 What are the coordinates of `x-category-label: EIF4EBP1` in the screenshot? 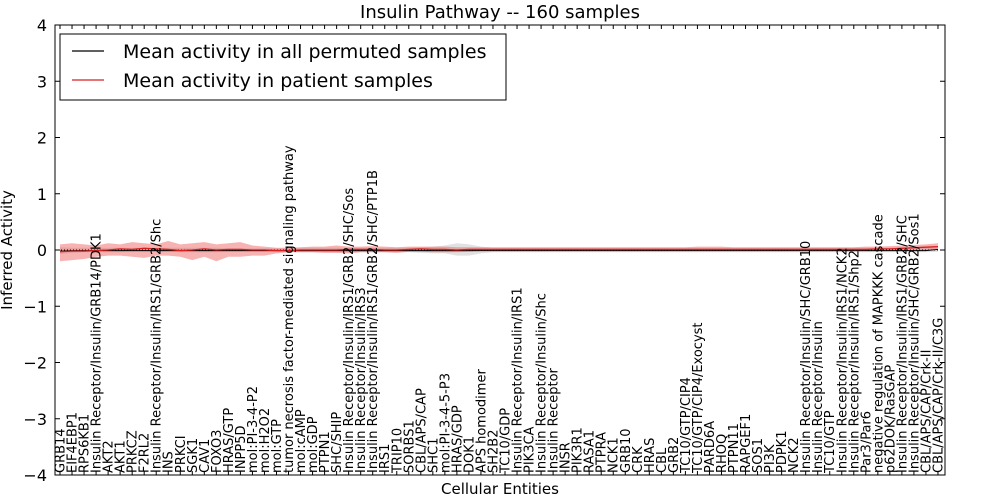 It's located at (73, 442).